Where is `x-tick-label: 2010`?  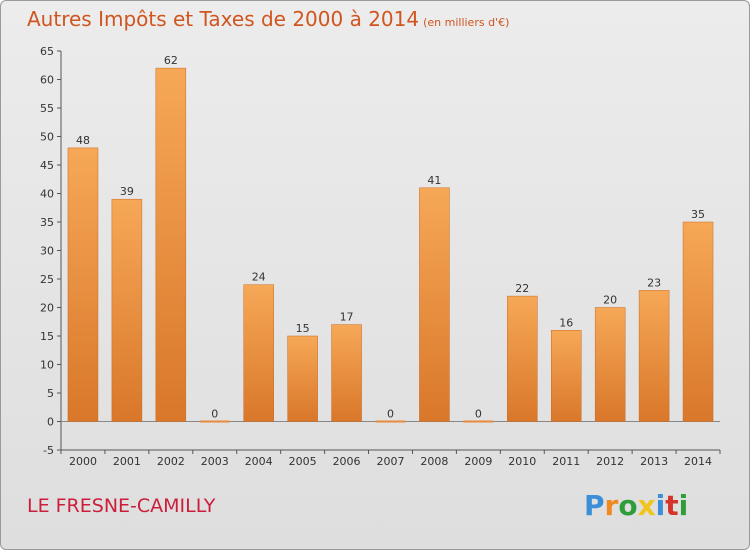 x-tick-label: 2010 is located at coordinates (522, 461).